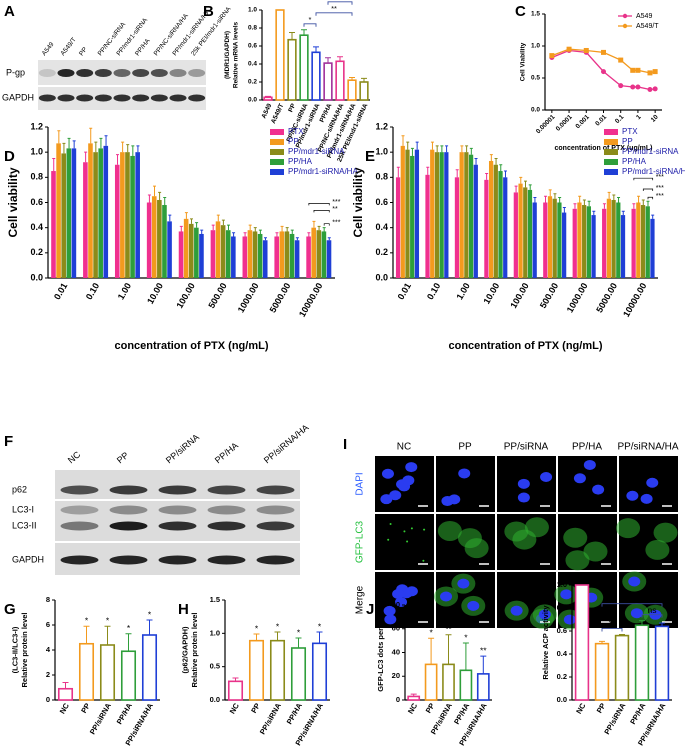  Describe the element at coordinates (10, 609) in the screenshot. I see `panel-label: G` at that location.